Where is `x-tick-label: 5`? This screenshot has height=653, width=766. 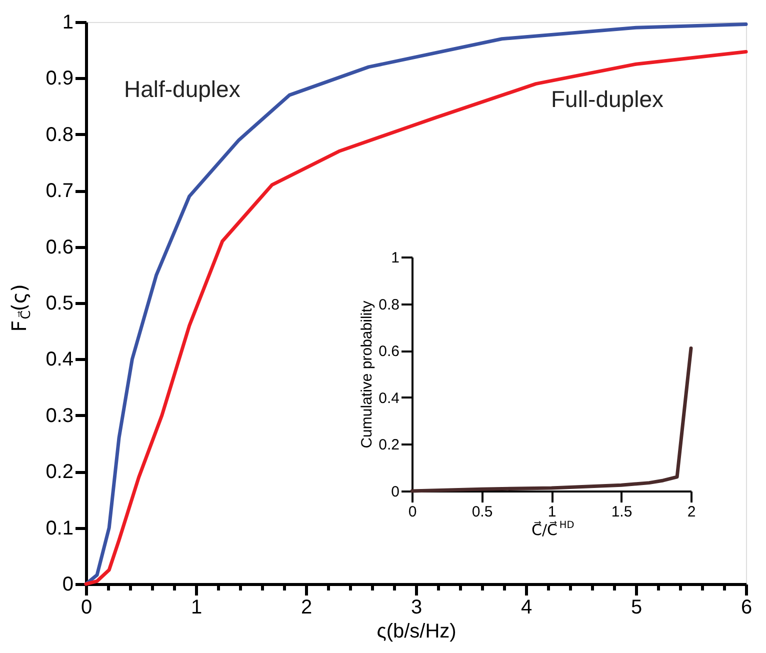 x-tick-label: 5 is located at coordinates (636, 607).